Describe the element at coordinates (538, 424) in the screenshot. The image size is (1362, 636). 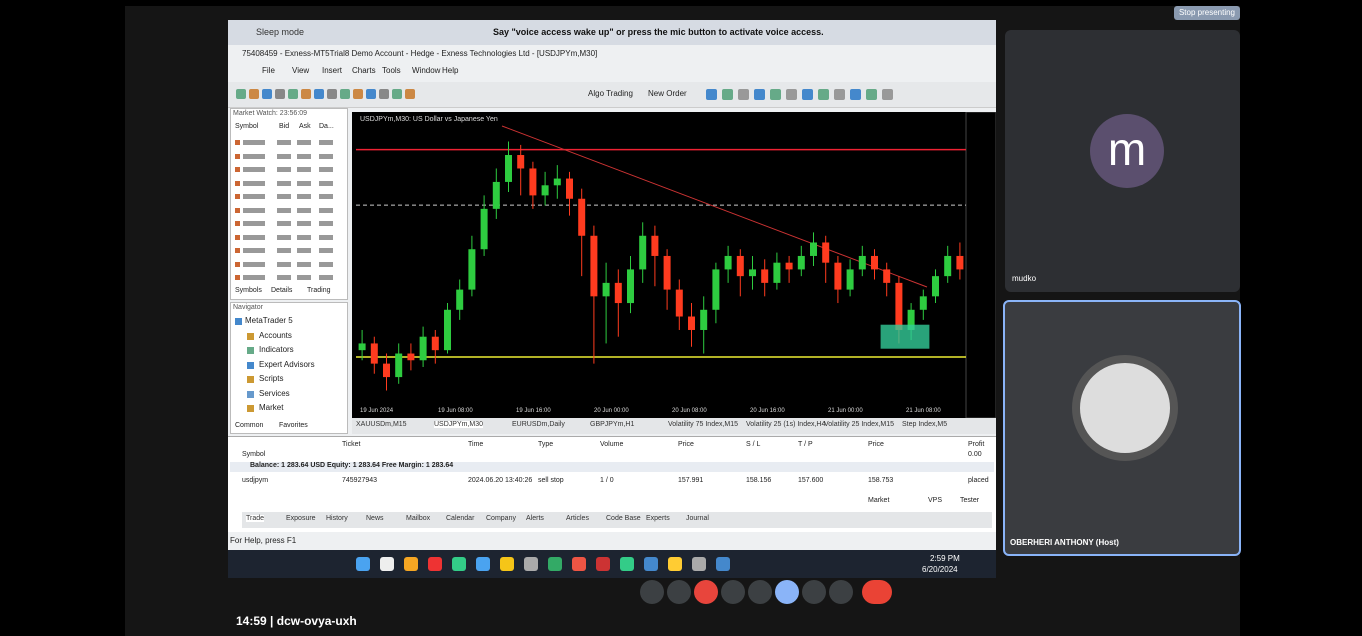
I see `chart-tab: EURUSDm,Daily` at that location.